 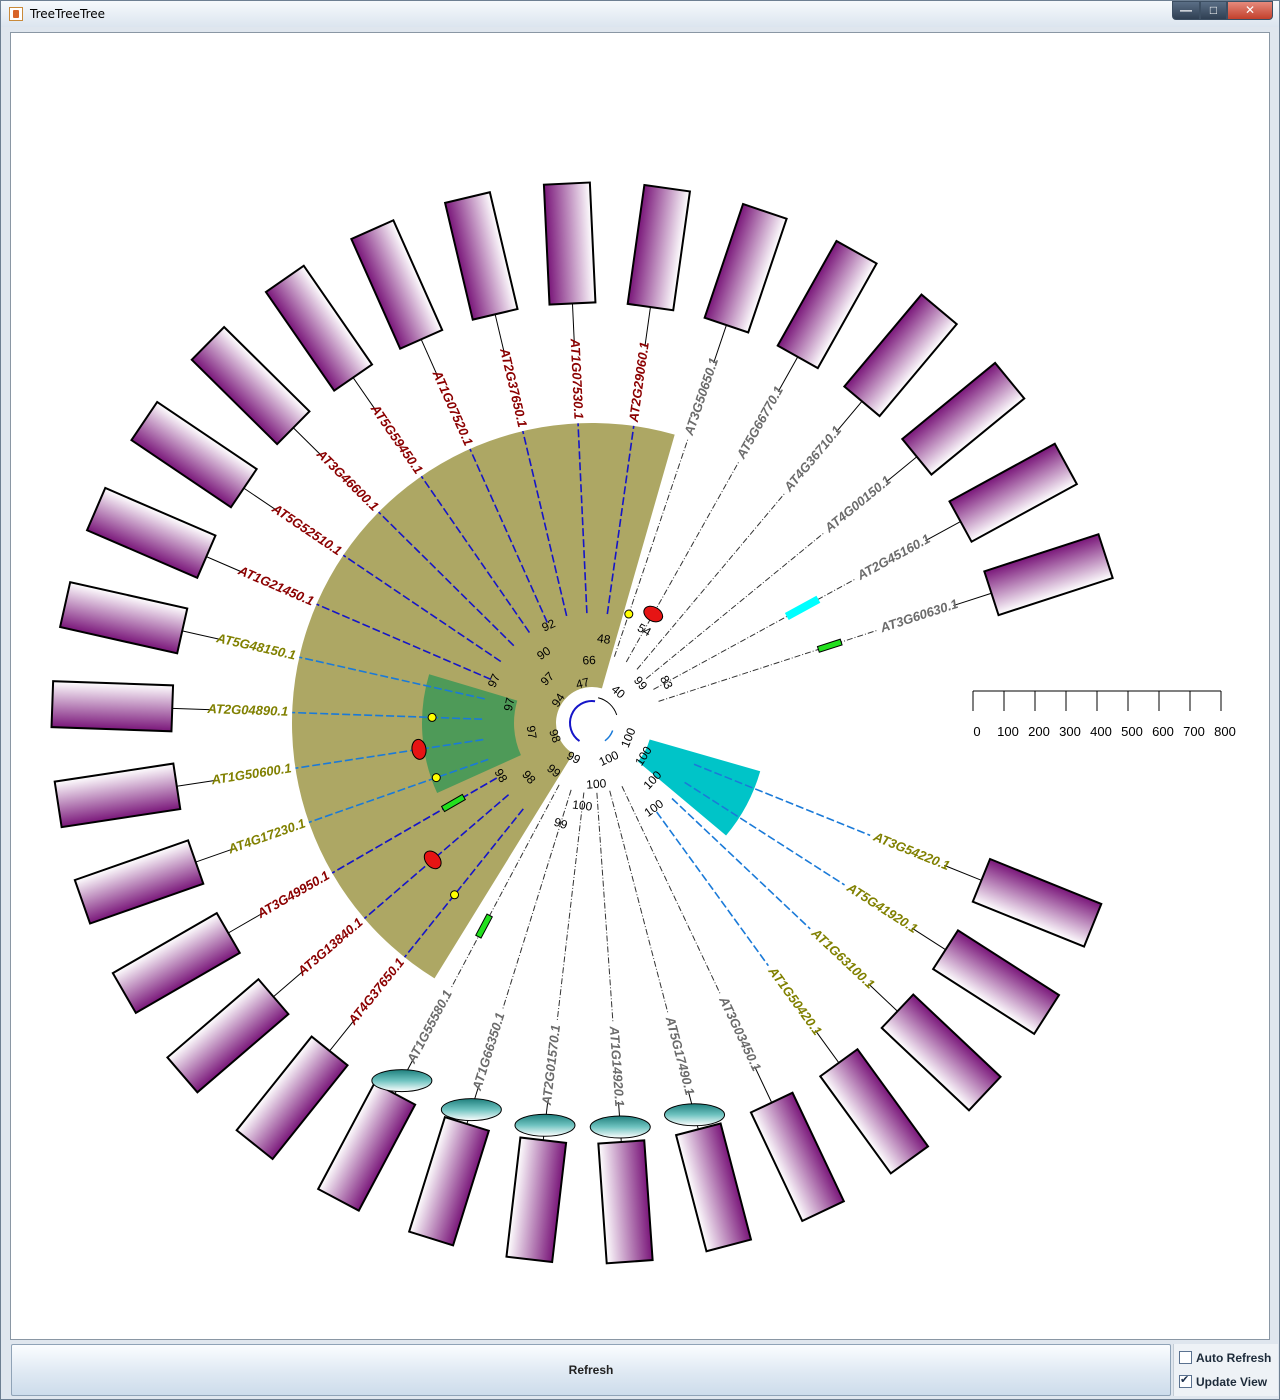 What do you see at coordinates (452, 407) in the screenshot?
I see `leaf-label: AT1G07520.1` at bounding box center [452, 407].